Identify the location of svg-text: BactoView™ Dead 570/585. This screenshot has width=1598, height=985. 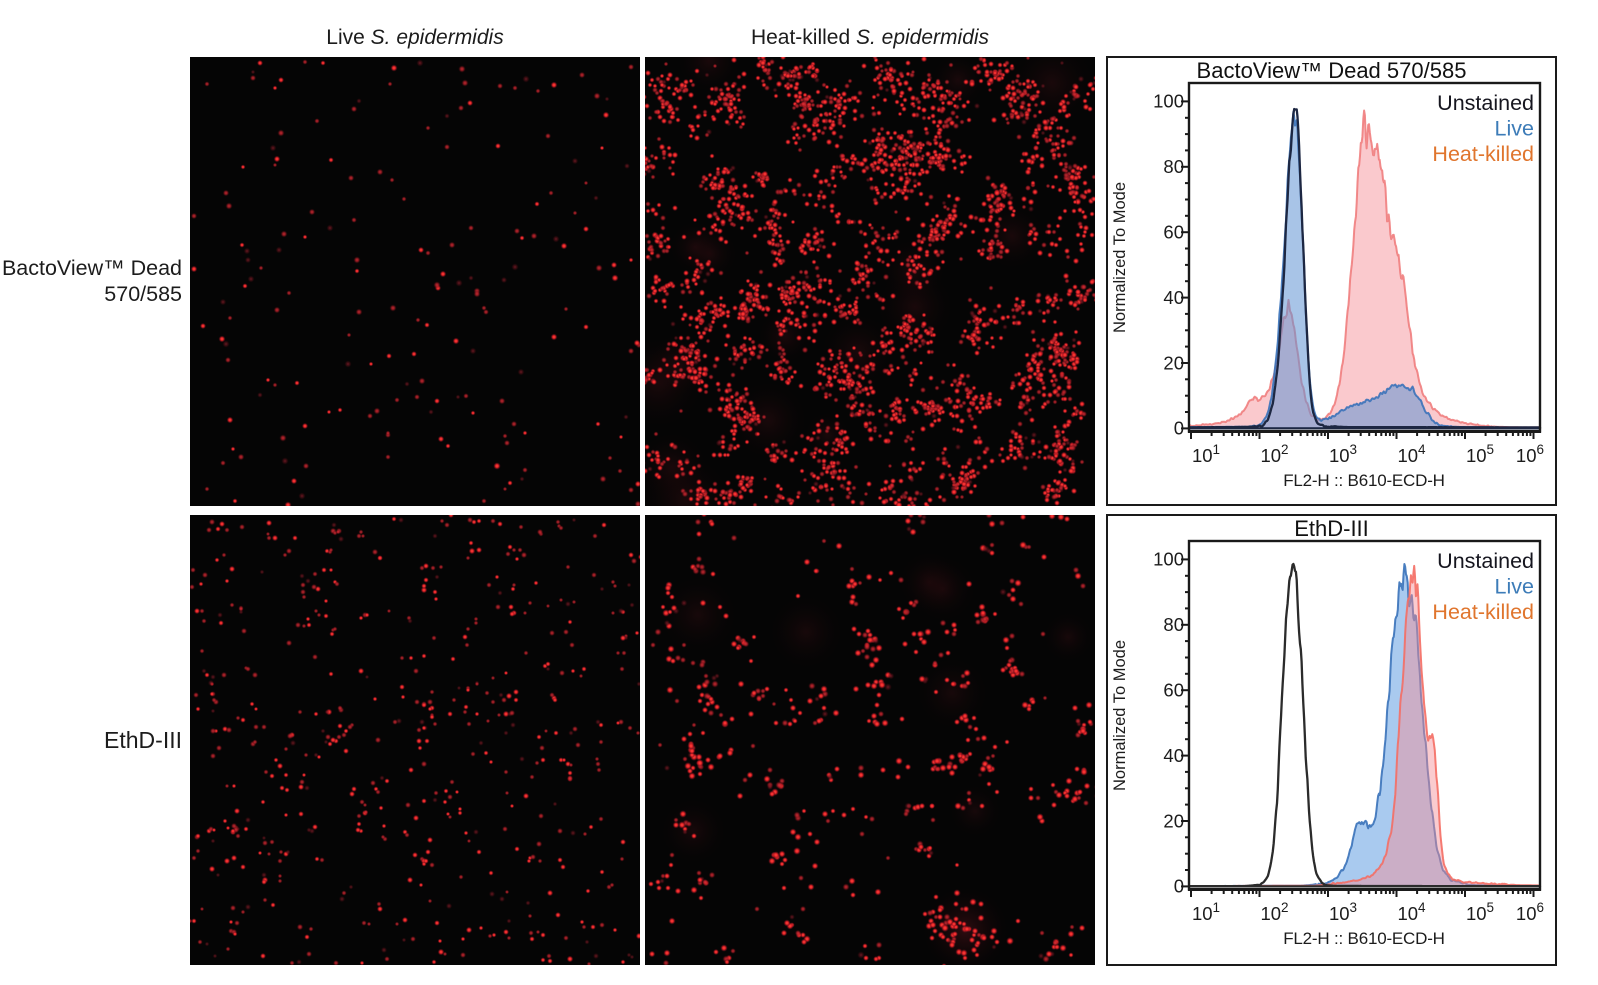
(1332, 70).